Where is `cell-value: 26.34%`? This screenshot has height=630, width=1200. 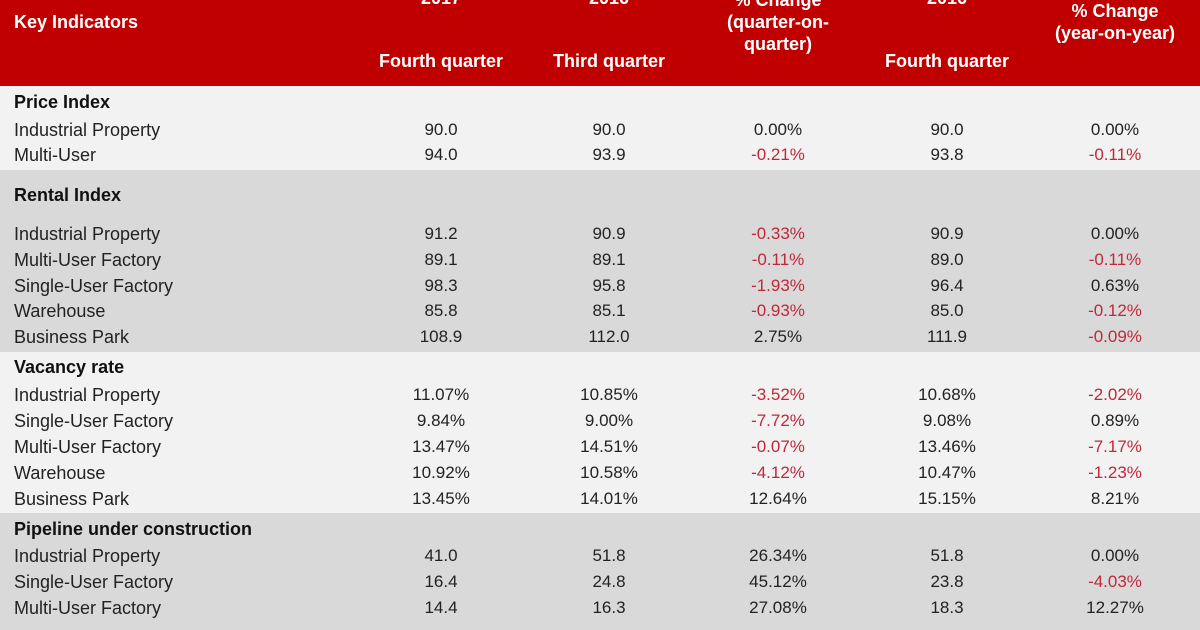 cell-value: 26.34% is located at coordinates (778, 555).